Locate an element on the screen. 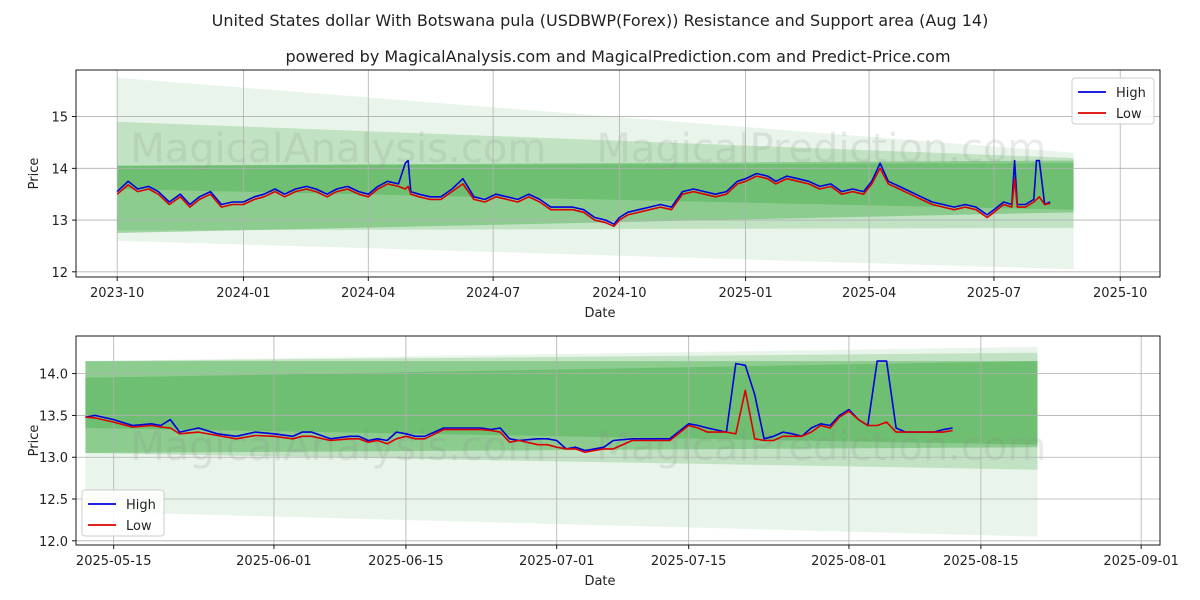  y-tick-label: 12.5 is located at coordinates (53, 500).